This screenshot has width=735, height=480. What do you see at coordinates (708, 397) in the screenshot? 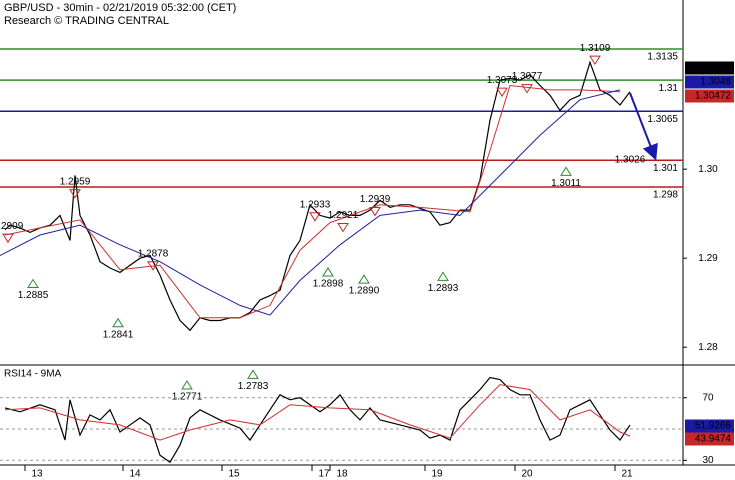
I see `y-tick-label: 70` at bounding box center [708, 397].